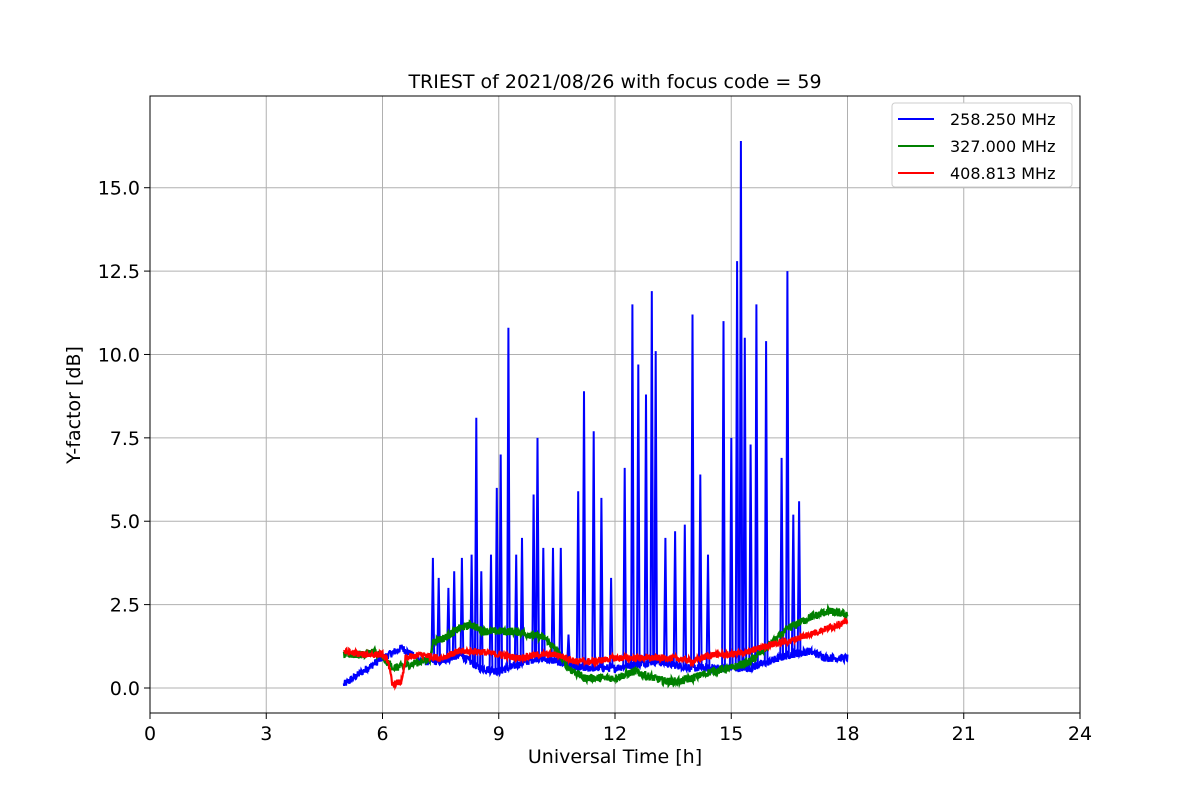  I want to click on x-tick-label: 12, so click(615, 734).